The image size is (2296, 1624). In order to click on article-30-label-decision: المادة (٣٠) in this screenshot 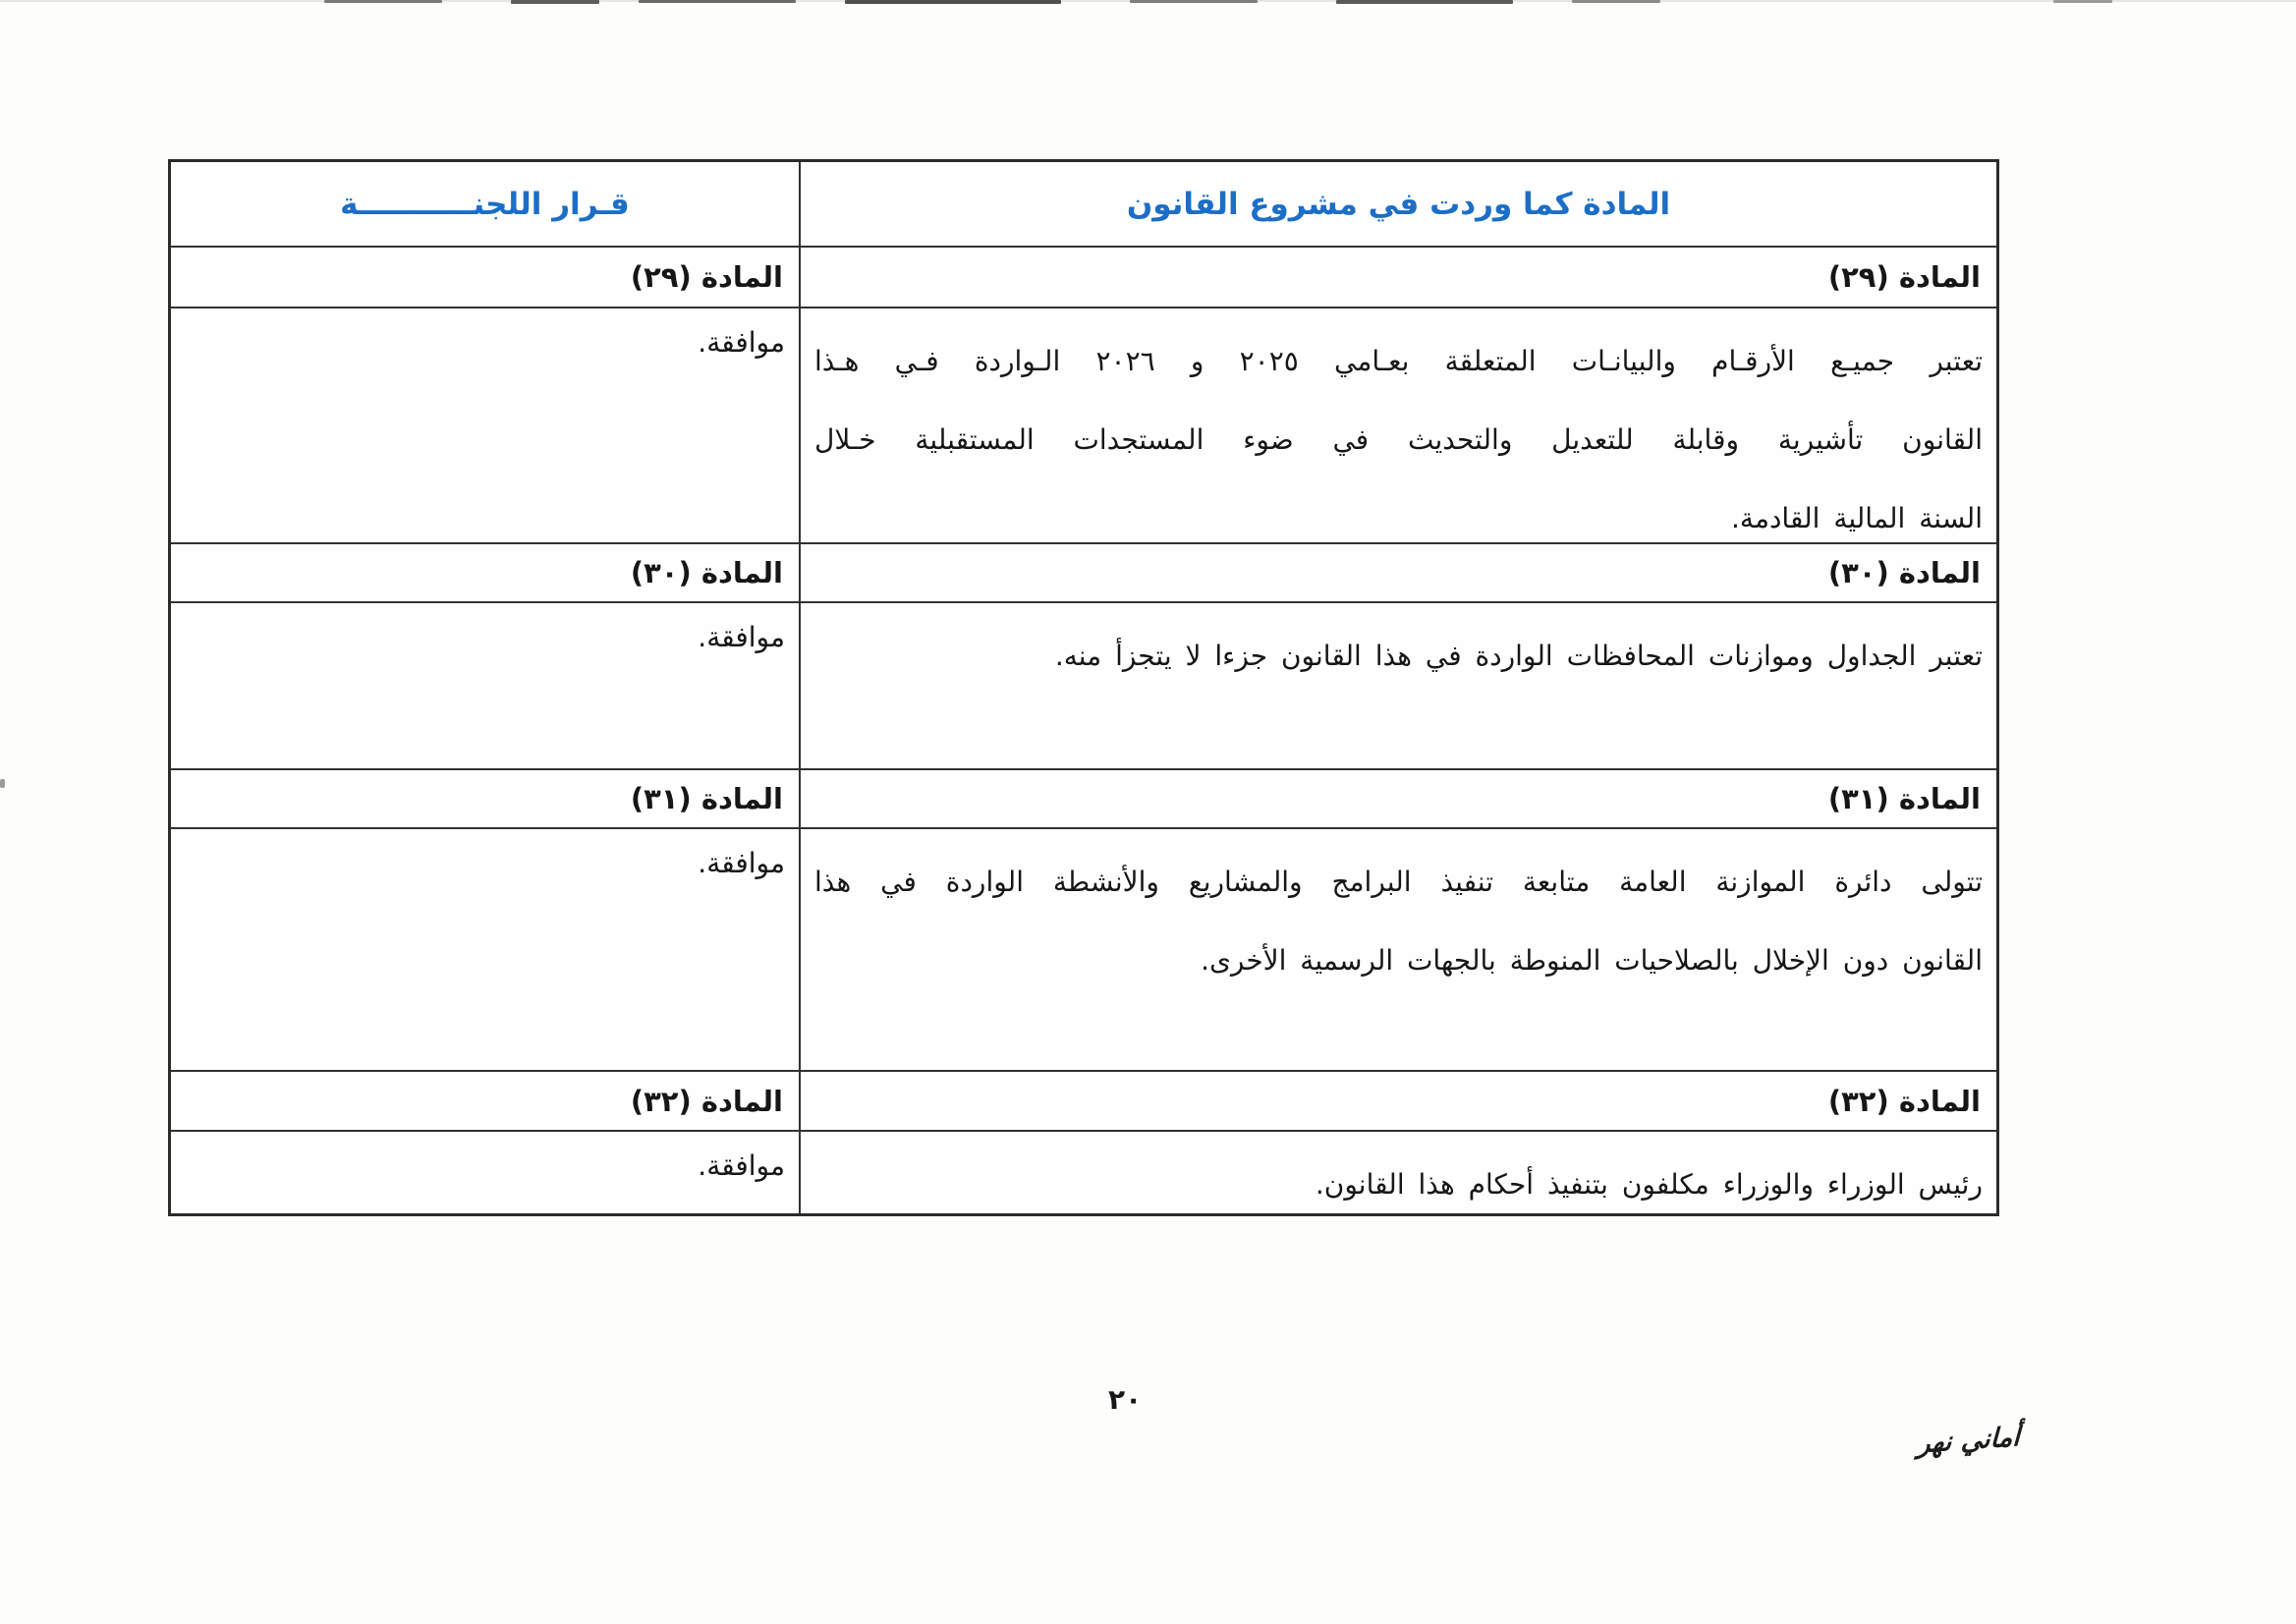, I will do `click(706, 573)`.